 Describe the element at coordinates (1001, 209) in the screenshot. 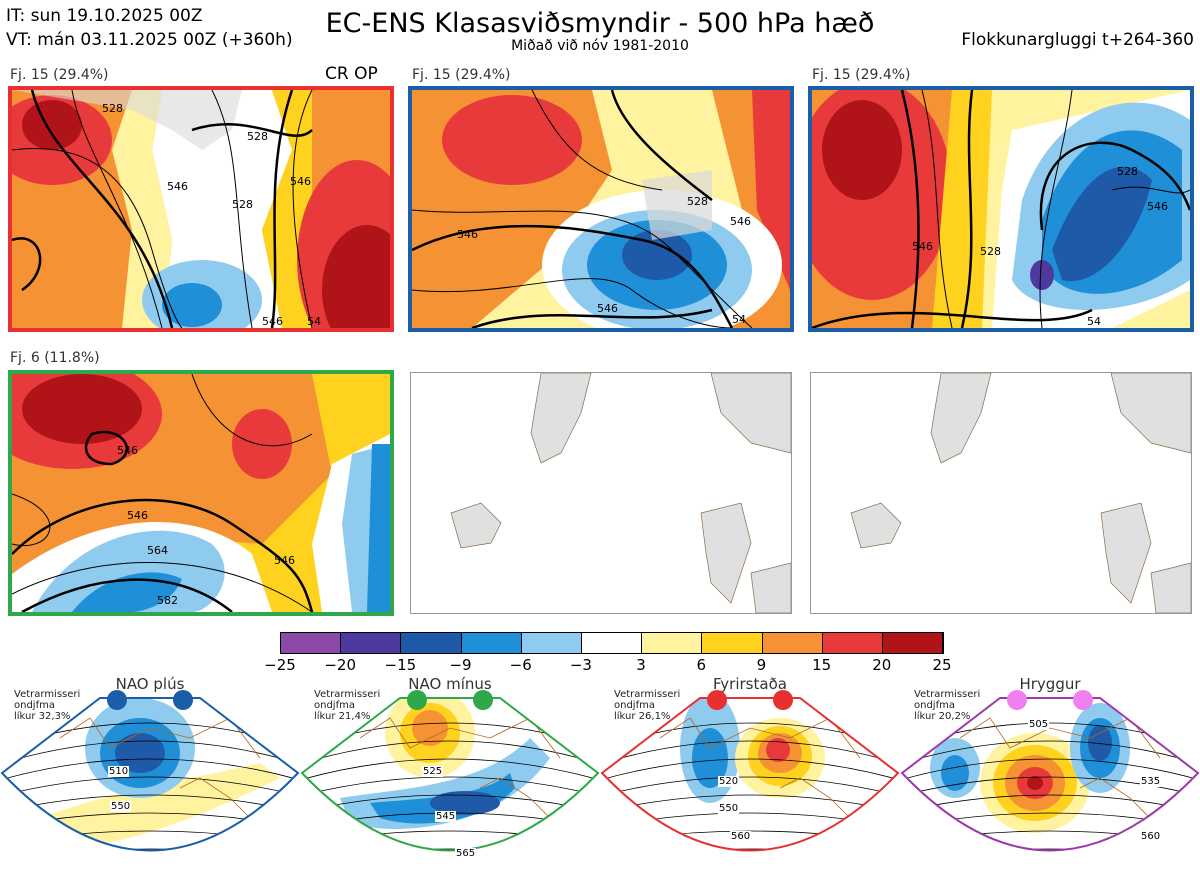

I see `cluster-map-3: 546 528 528 546 54` at that location.